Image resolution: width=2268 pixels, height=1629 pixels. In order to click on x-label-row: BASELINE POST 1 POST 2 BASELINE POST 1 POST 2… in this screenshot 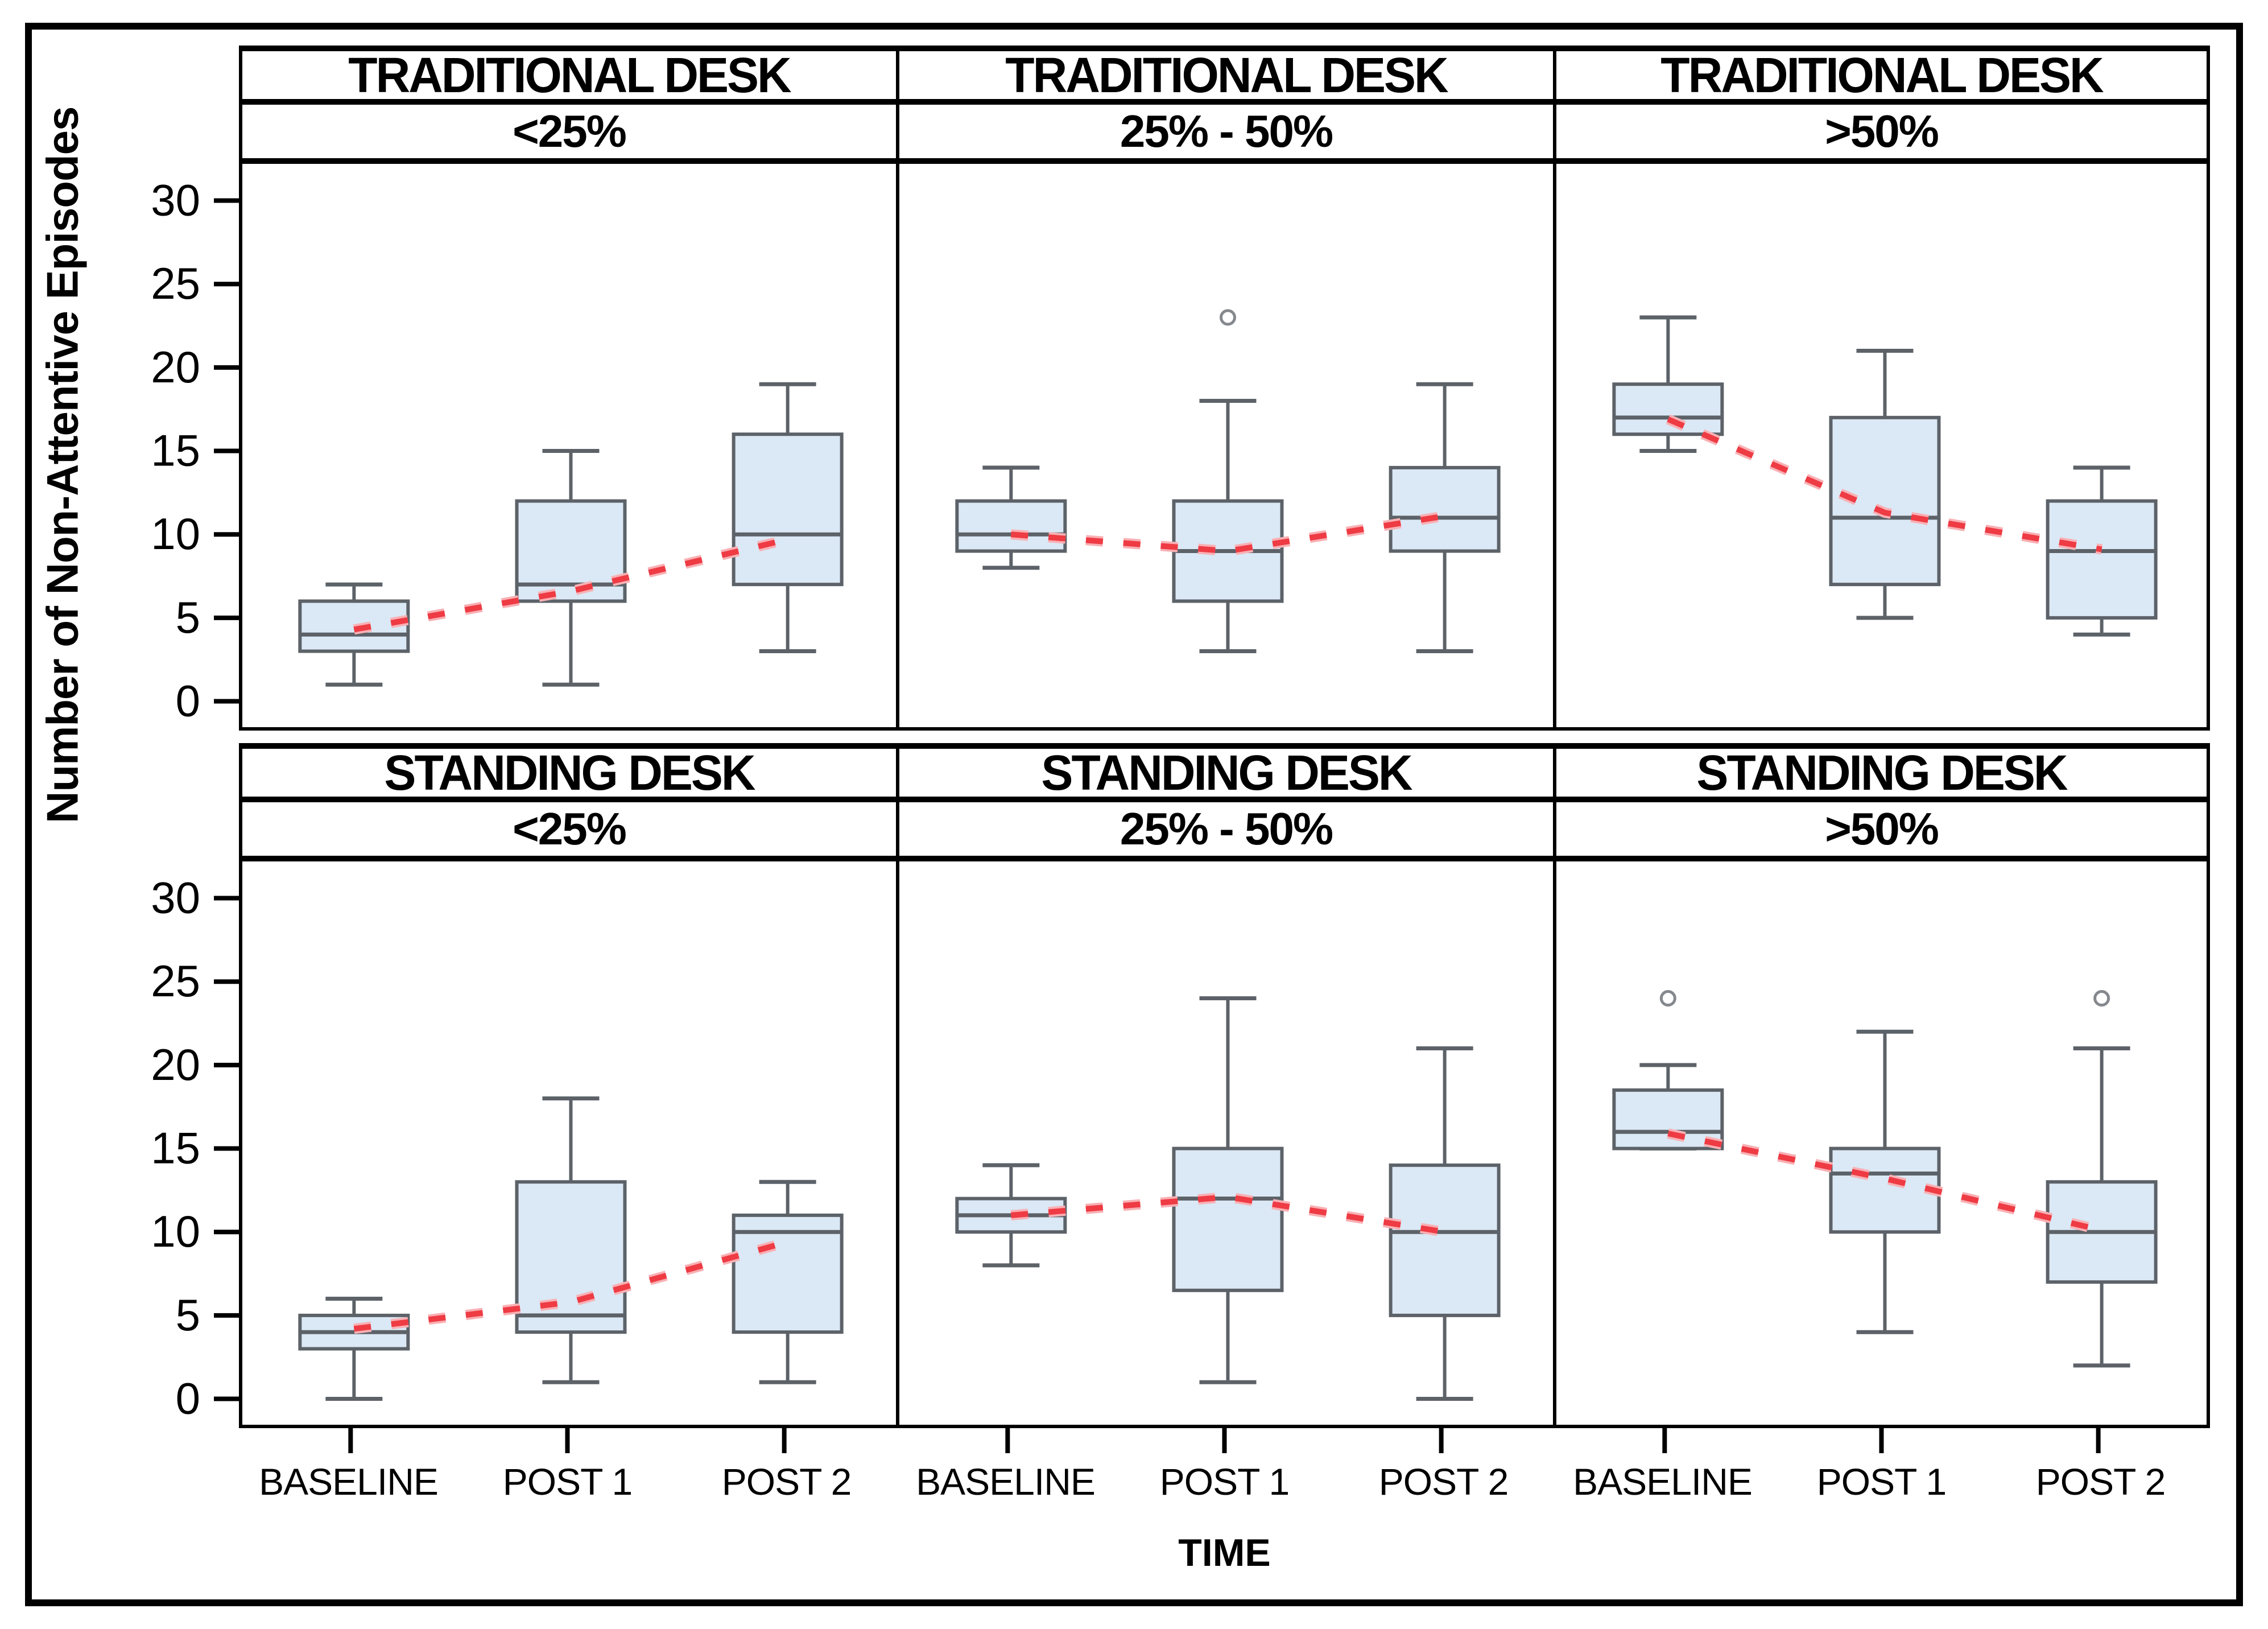, I will do `click(1130, 1484)`.